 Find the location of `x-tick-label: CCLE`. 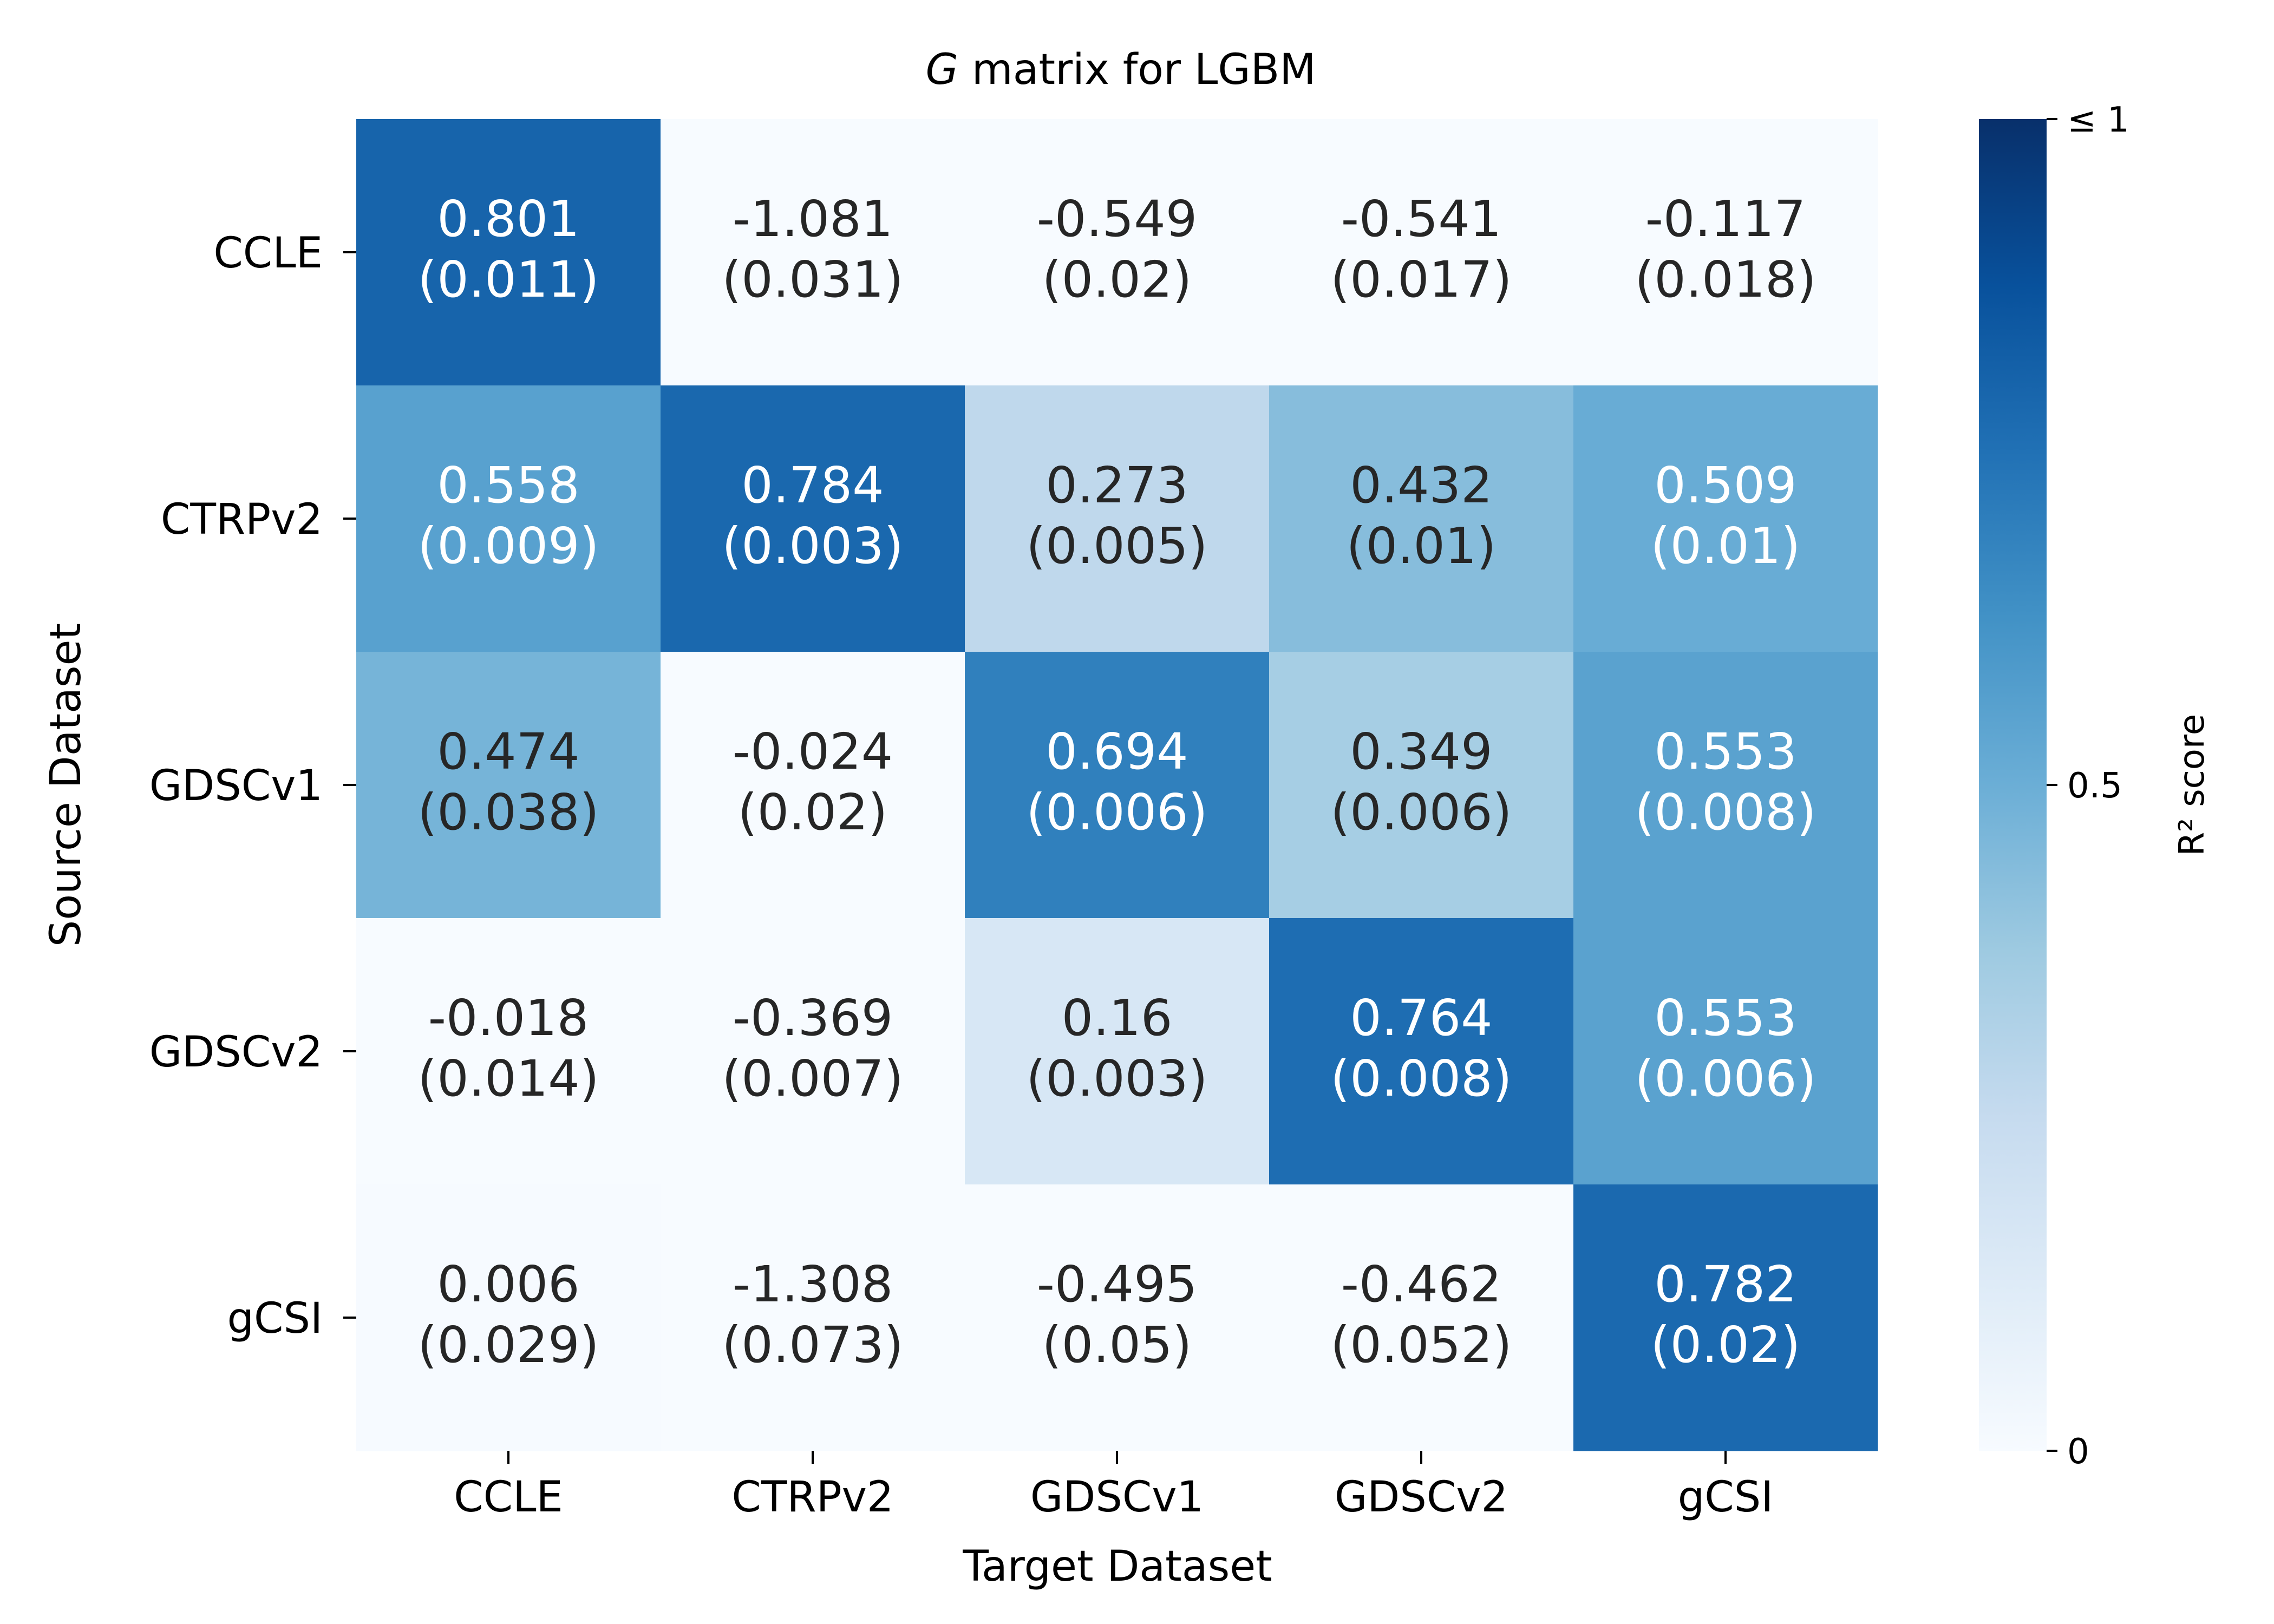

x-tick-label: CCLE is located at coordinates (509, 1498).